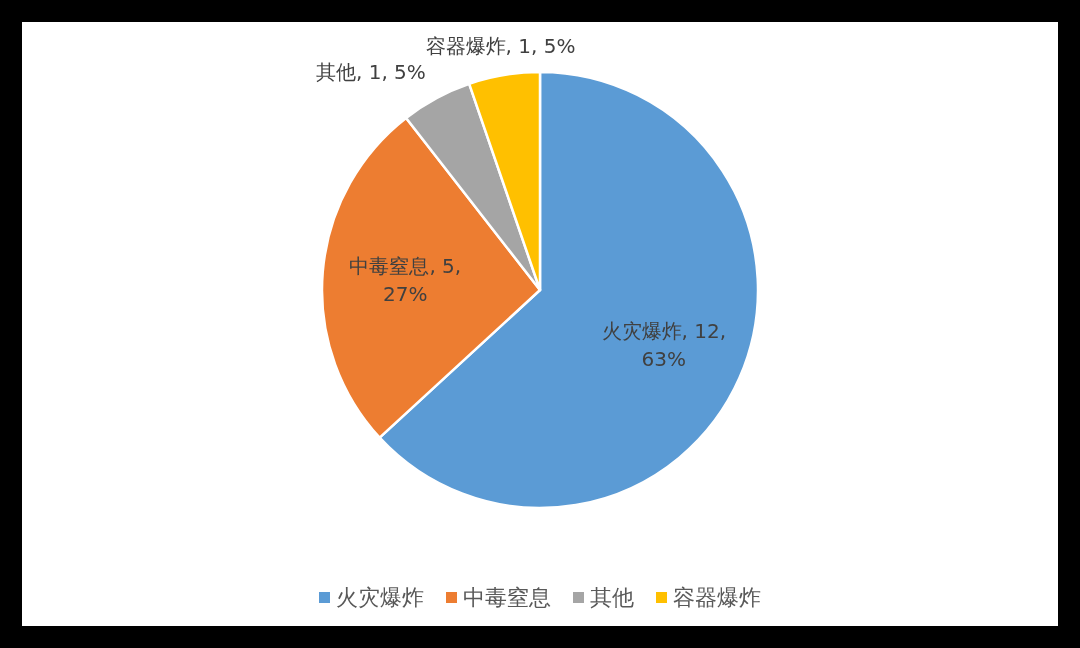 The height and width of the screenshot is (648, 1080). What do you see at coordinates (507, 597) in the screenshot?
I see `legend-label: 中毒窒息` at bounding box center [507, 597].